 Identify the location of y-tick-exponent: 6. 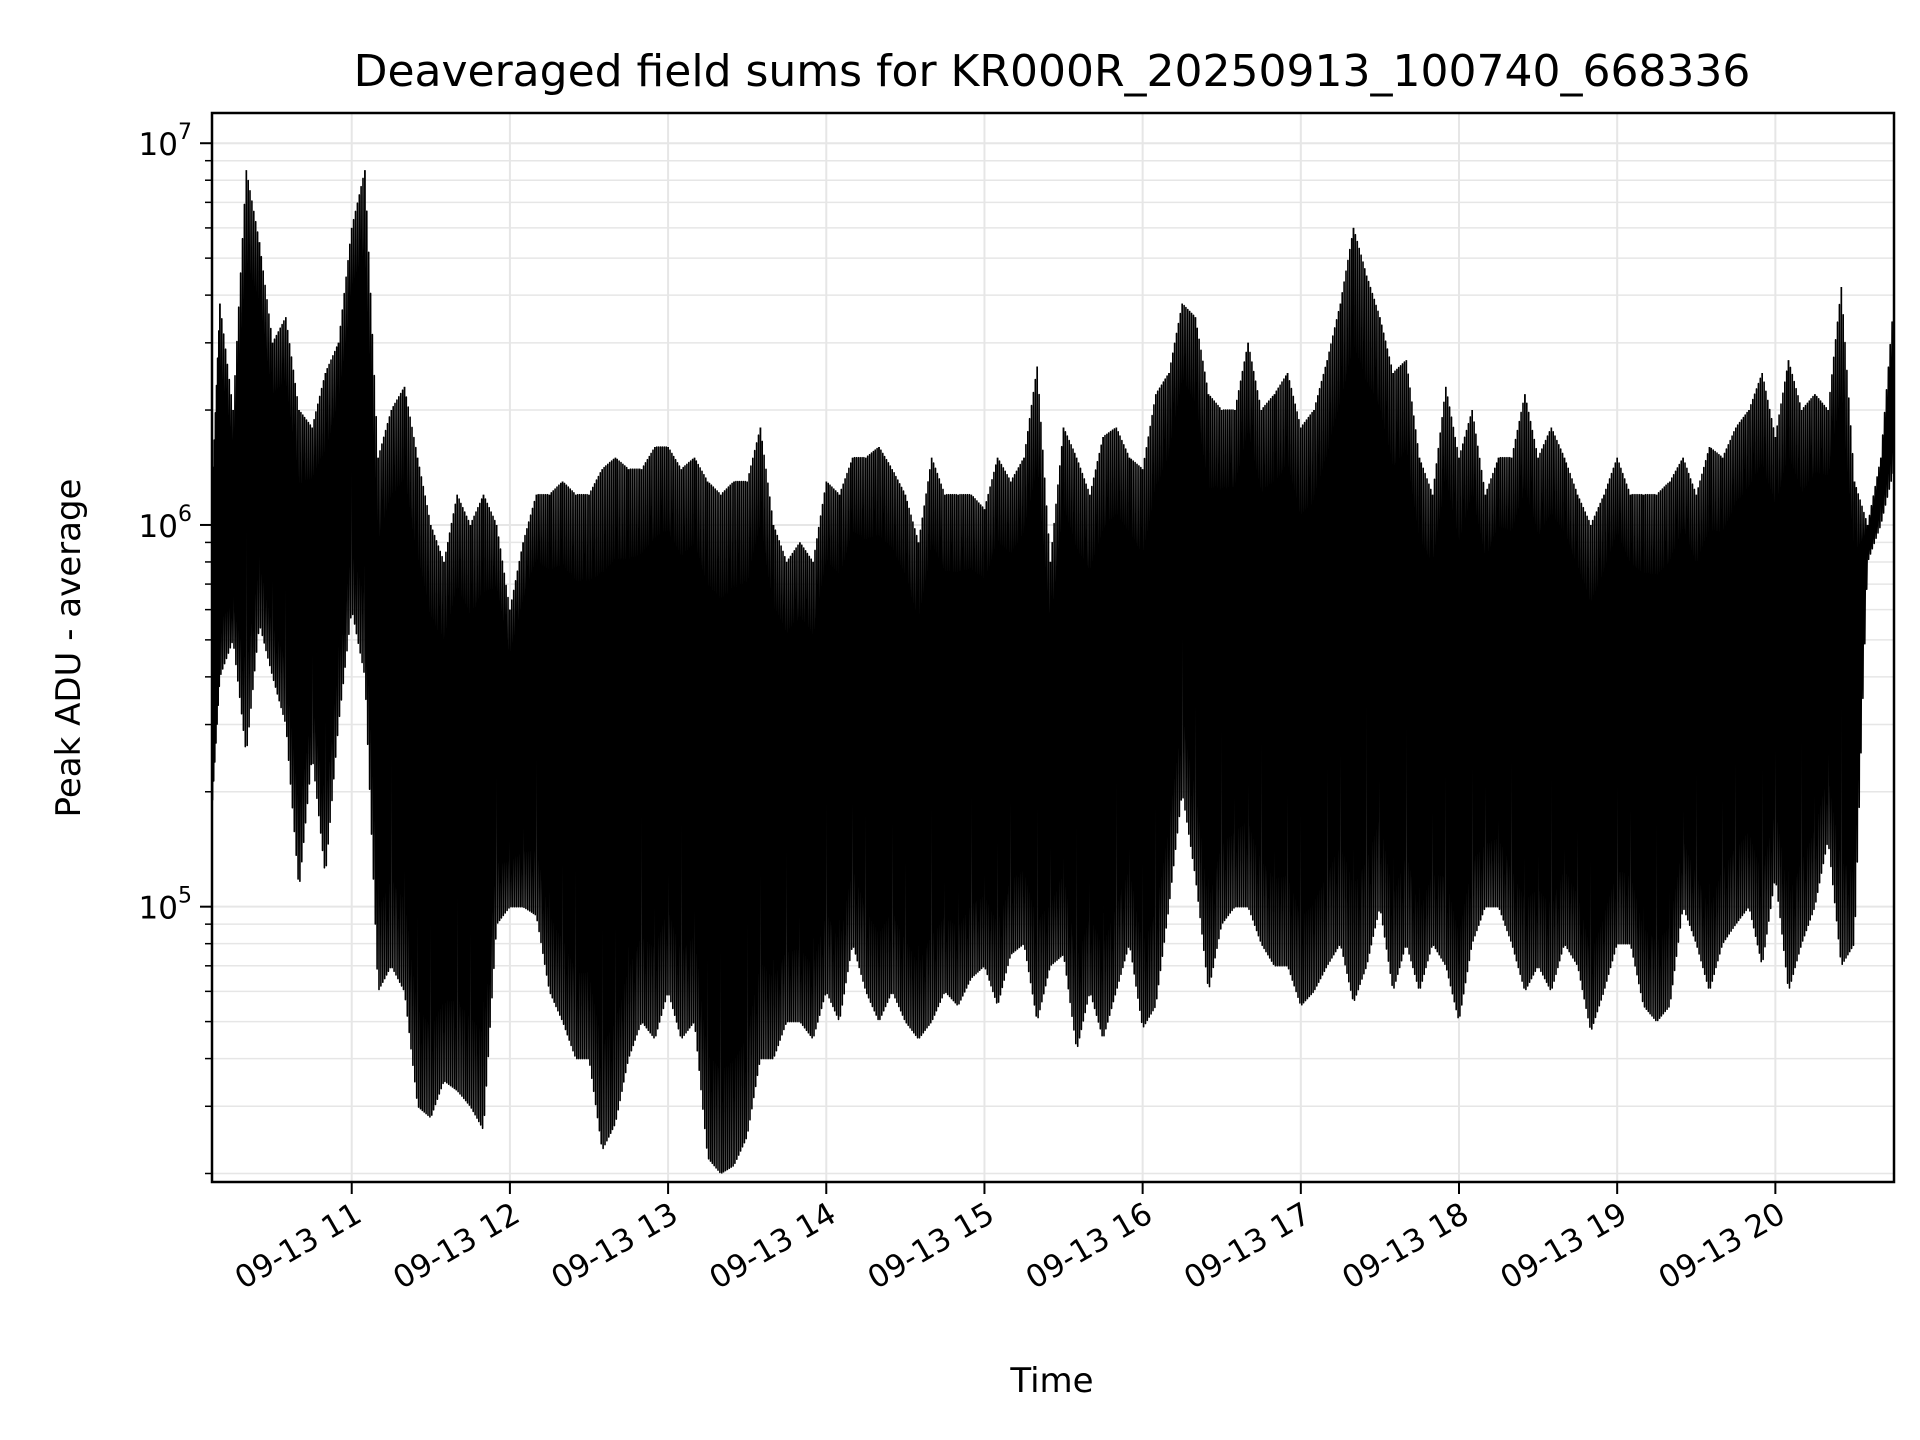
(185, 514).